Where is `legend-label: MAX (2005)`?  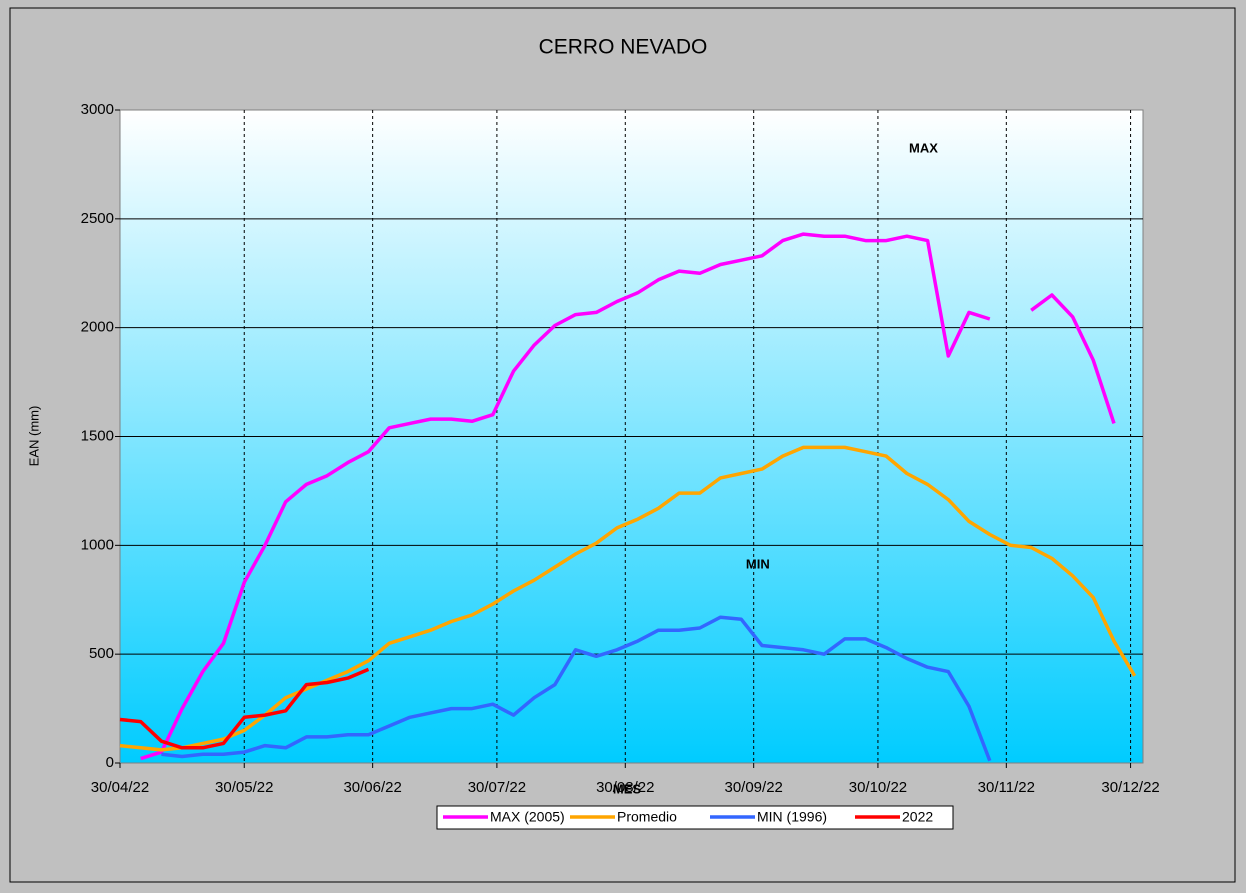
legend-label: MAX (2005) is located at coordinates (527, 817).